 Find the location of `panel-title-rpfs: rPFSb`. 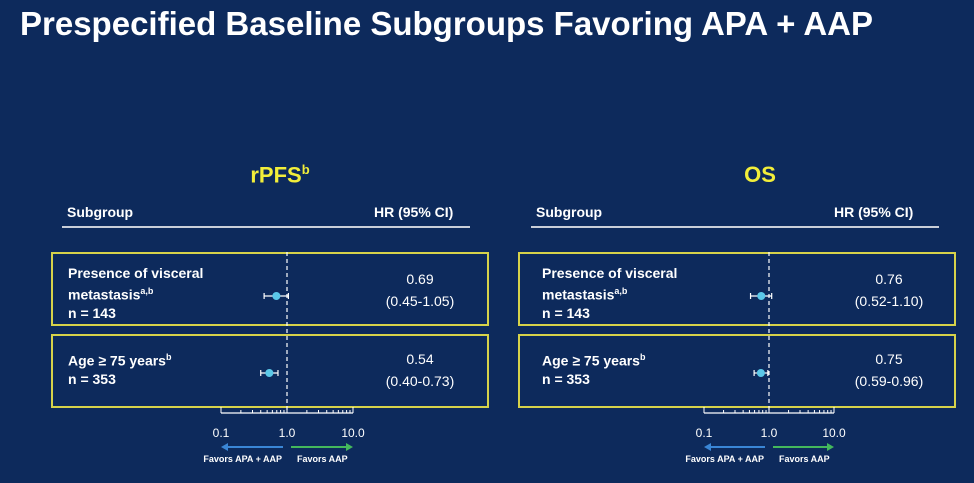

panel-title-rpfs: rPFSb is located at coordinates (280, 175).